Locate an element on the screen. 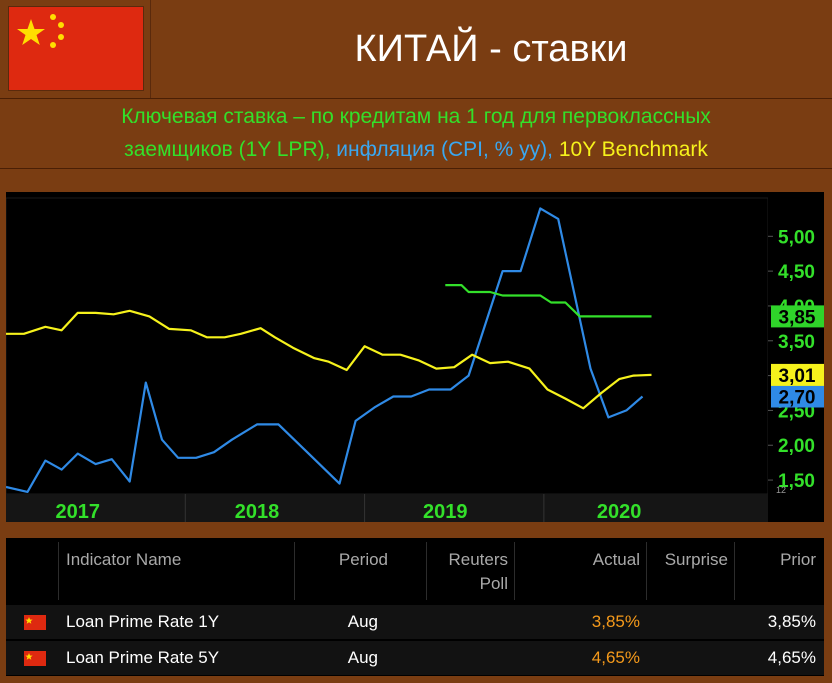 This screenshot has width=832, height=683. indicator-name: Loan Prime Rate 1Y is located at coordinates (143, 621).